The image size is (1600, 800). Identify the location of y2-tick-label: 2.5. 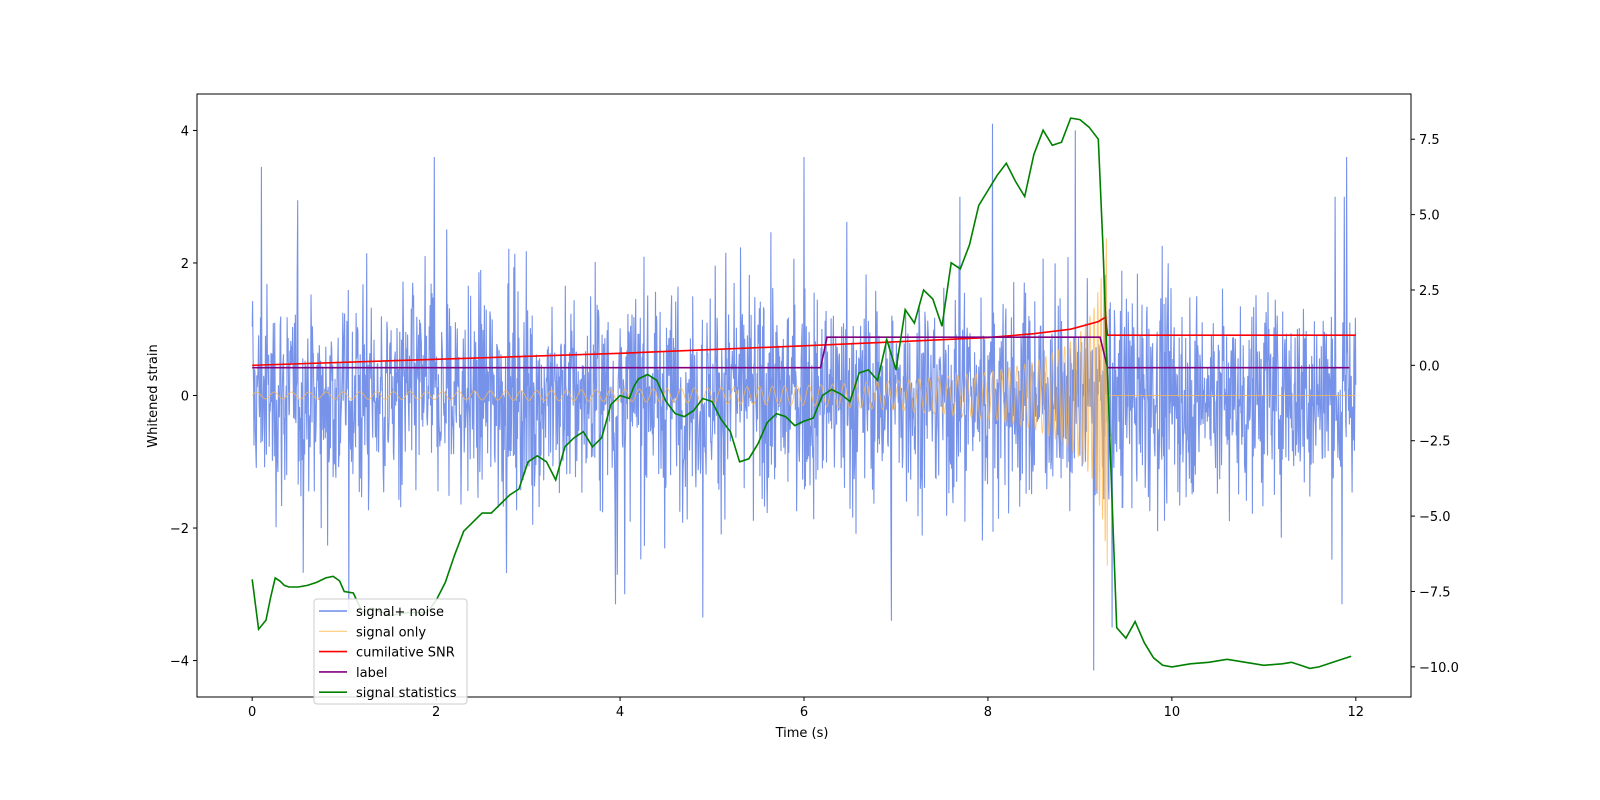
(1429, 291).